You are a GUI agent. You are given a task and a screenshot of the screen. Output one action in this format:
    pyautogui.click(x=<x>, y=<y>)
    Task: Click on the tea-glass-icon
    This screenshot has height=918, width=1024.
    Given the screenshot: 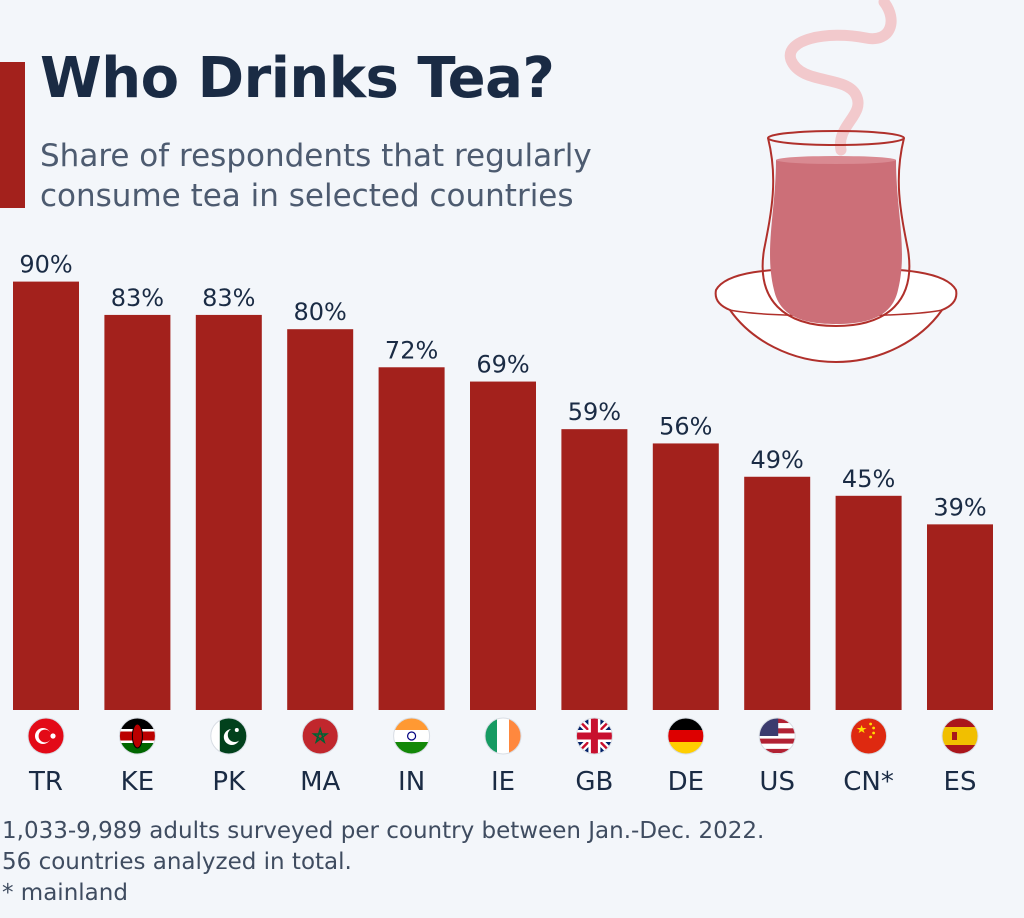 What is the action you would take?
    pyautogui.click(x=836, y=182)
    